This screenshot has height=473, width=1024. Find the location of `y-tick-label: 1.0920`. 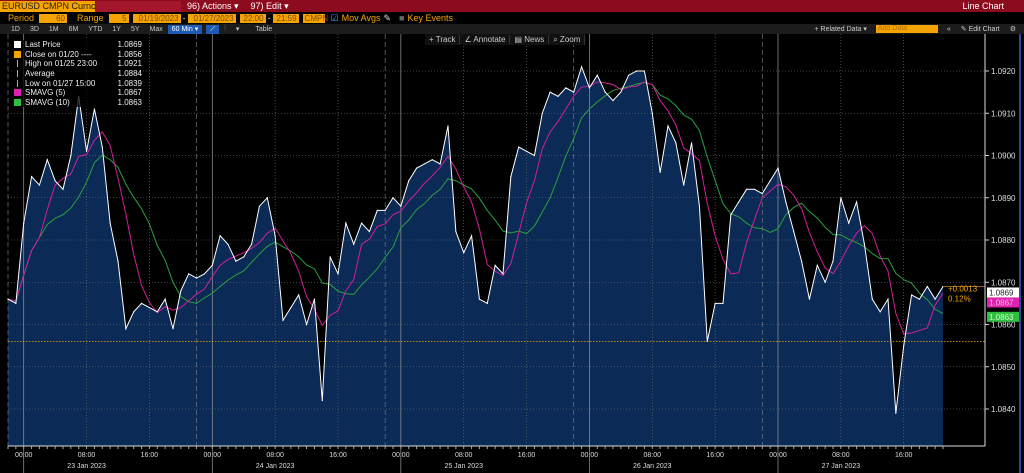

y-tick-label: 1.0920 is located at coordinates (1003, 71).